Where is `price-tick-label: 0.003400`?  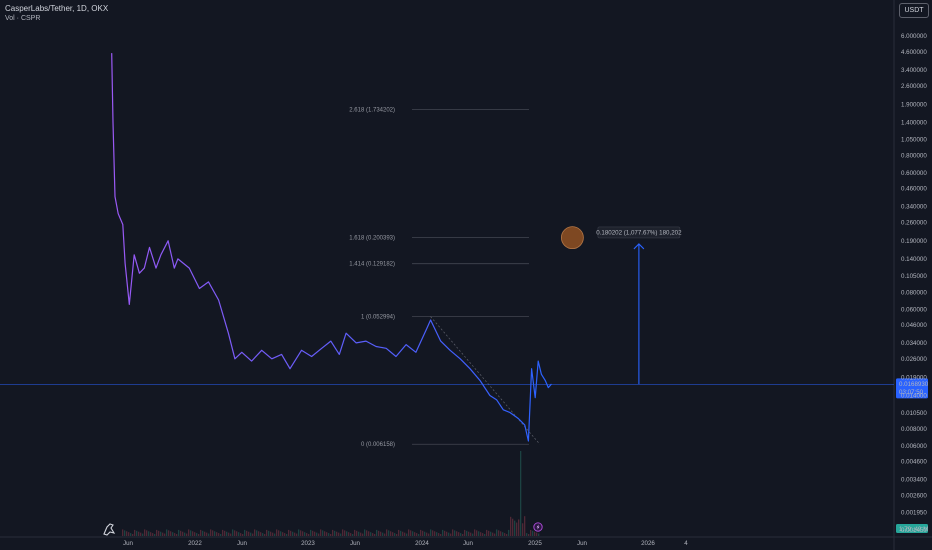
price-tick-label: 0.003400 is located at coordinates (914, 480).